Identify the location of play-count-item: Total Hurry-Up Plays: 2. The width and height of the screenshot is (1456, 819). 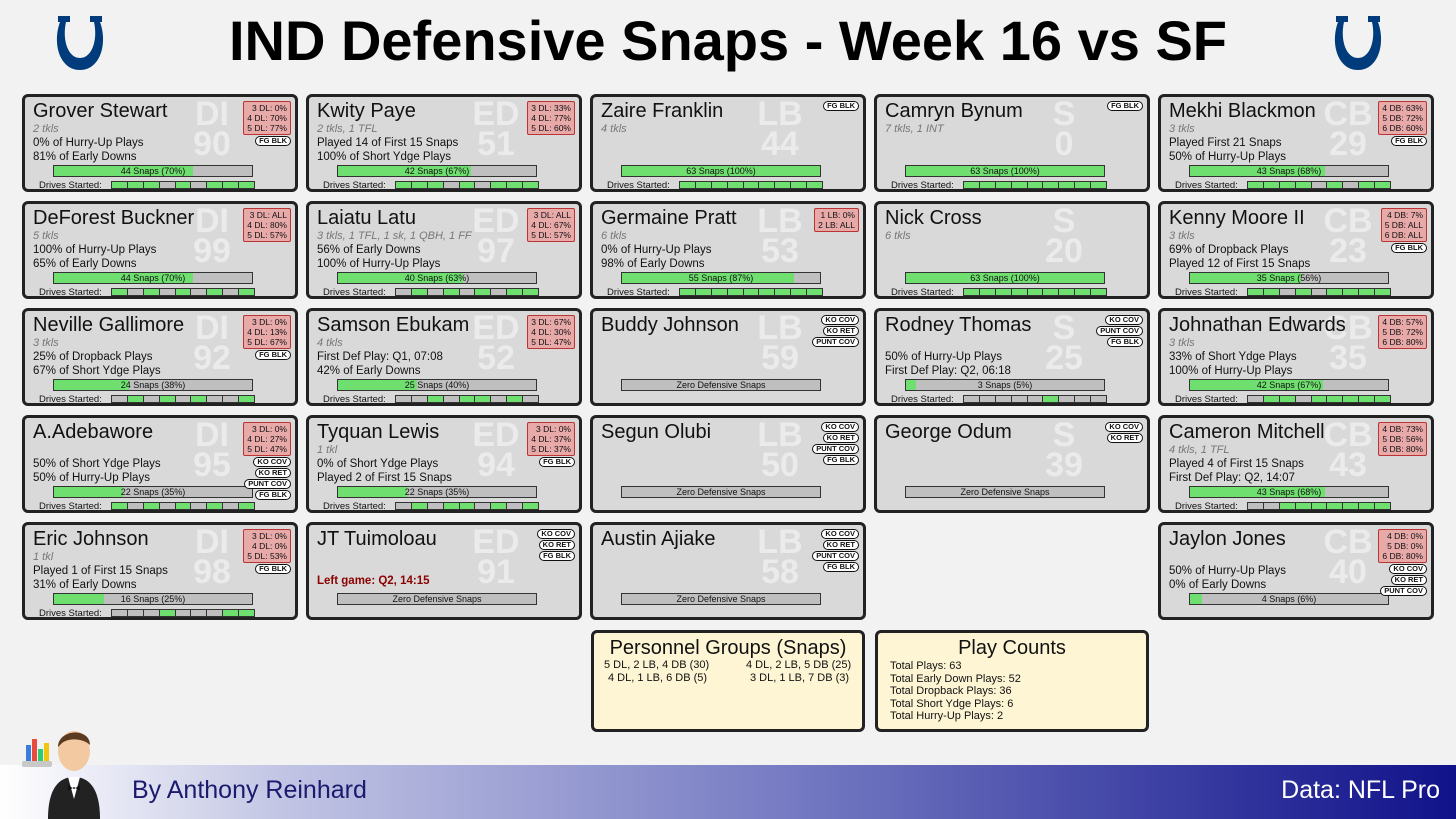
(947, 716).